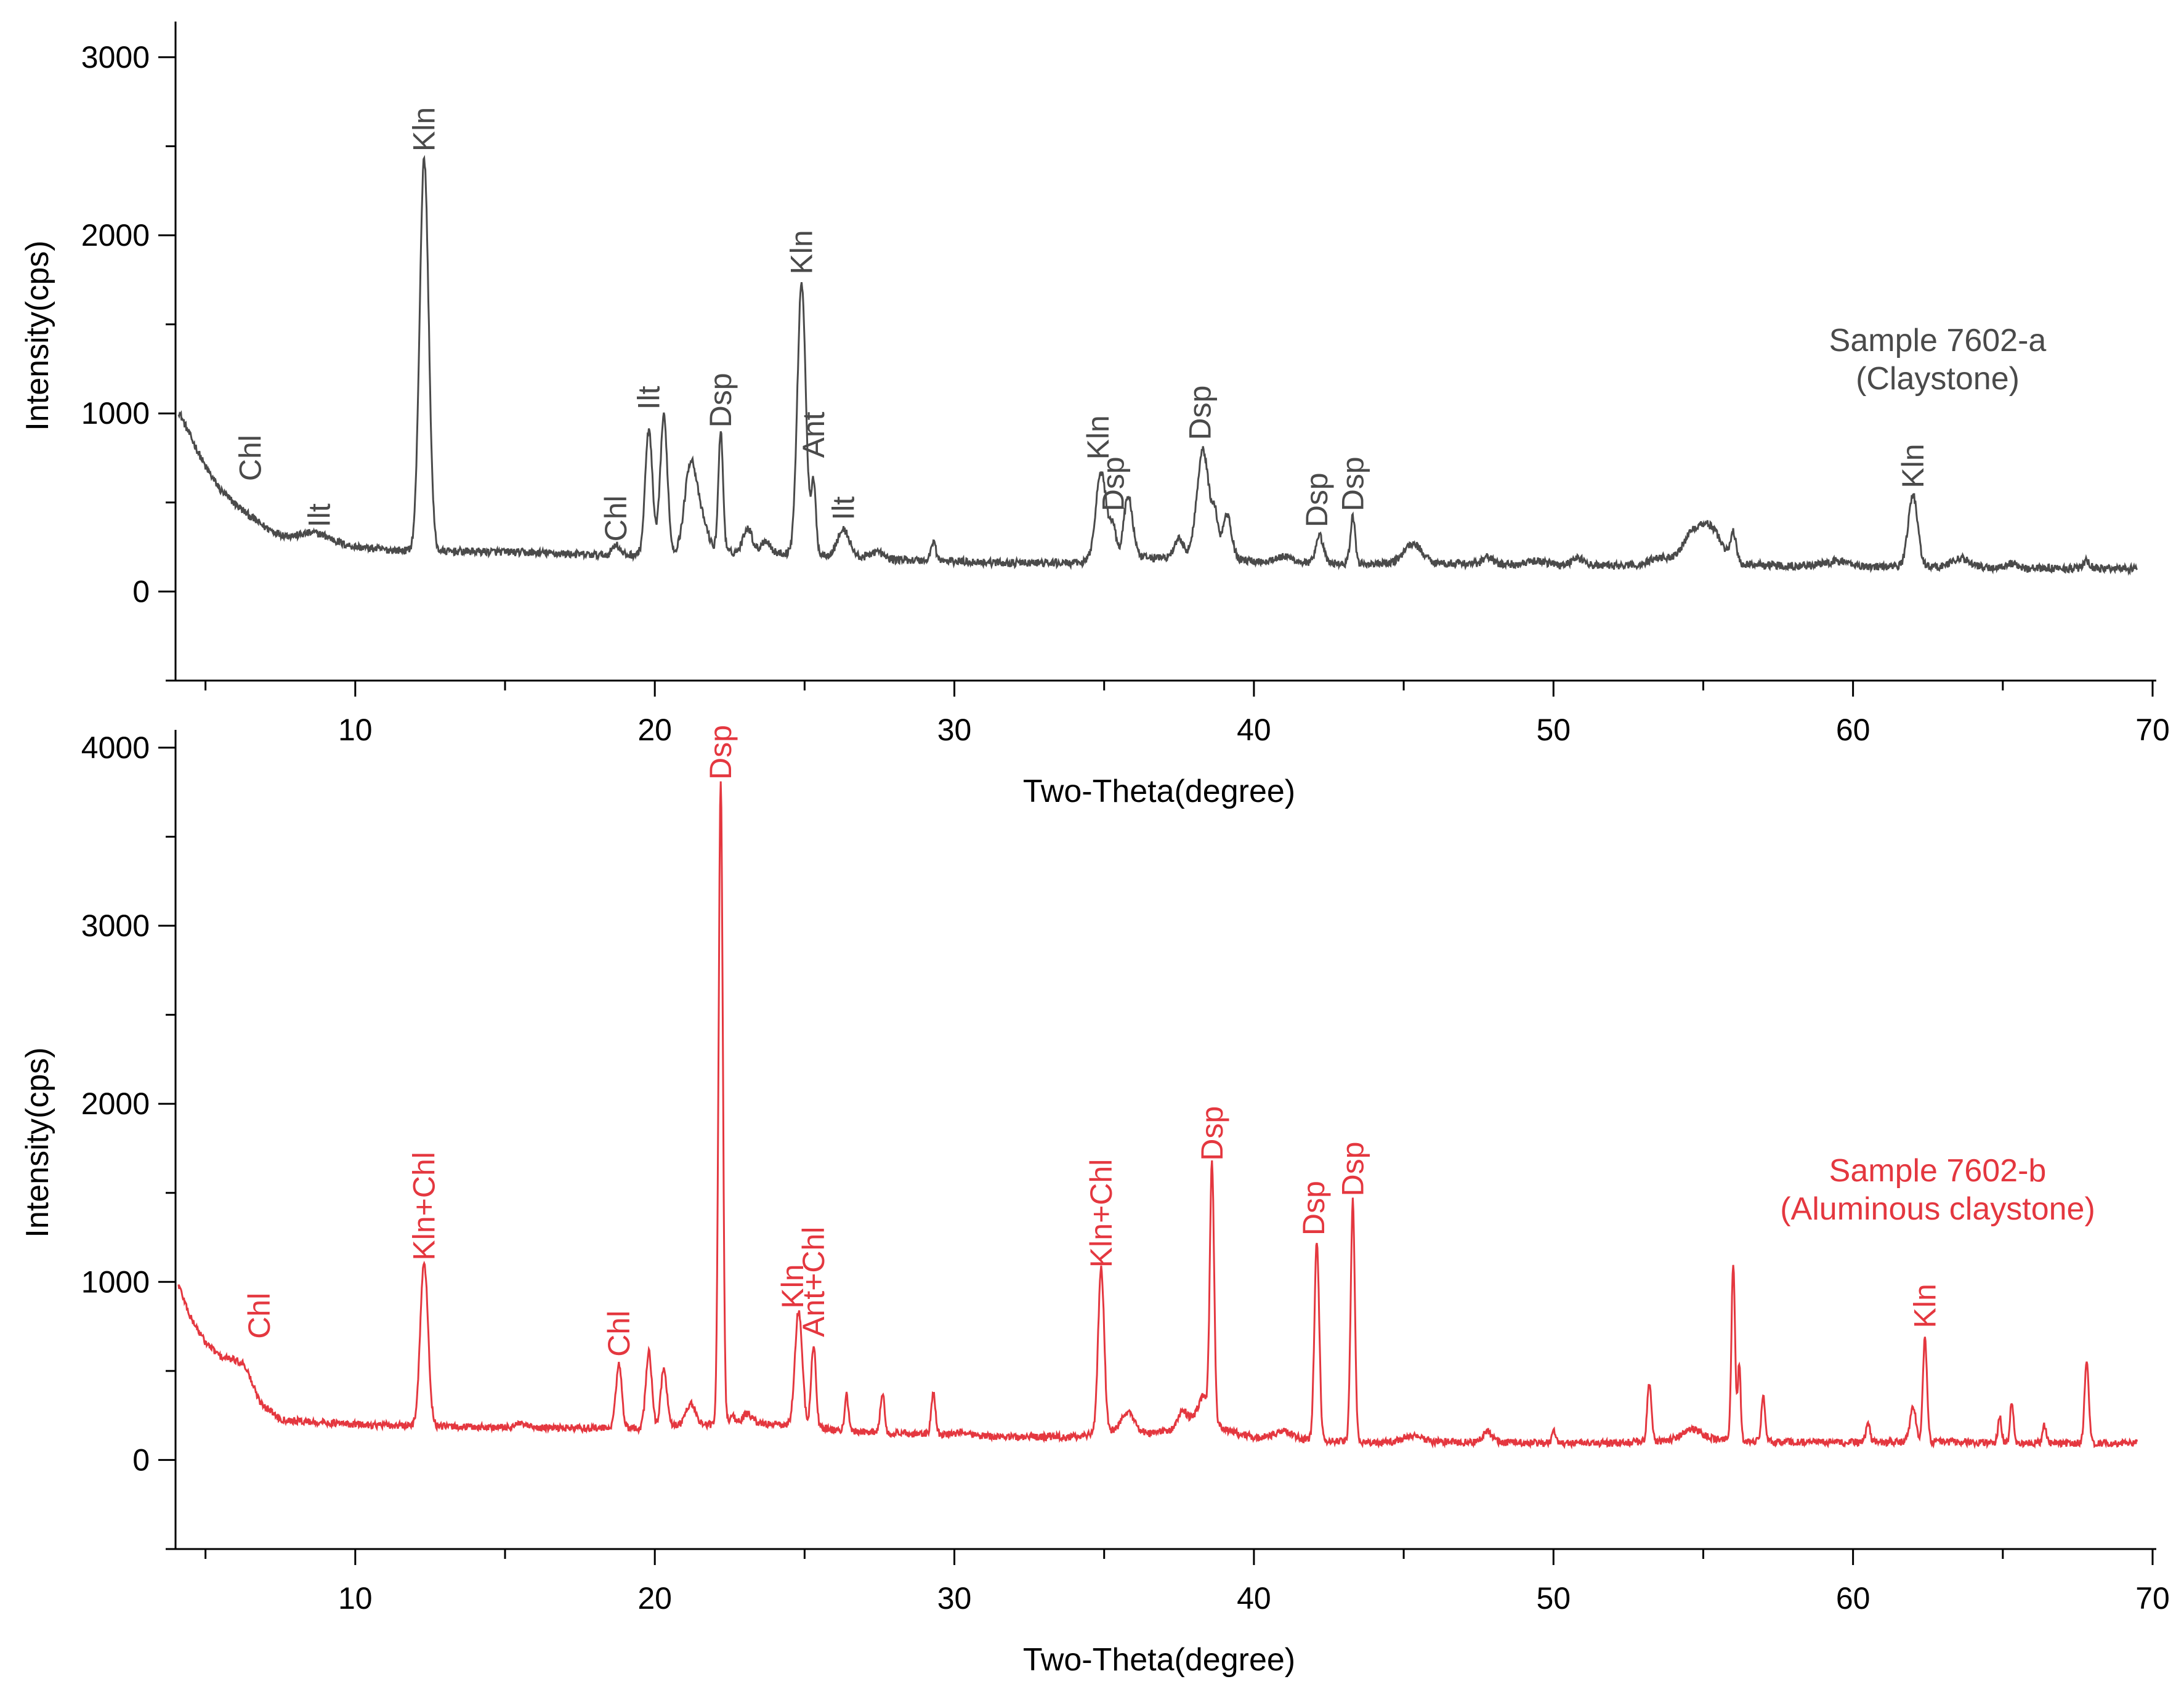 The image size is (2184, 1687). What do you see at coordinates (1938, 379) in the screenshot?
I see `sample-label-line2: (Claystone)` at bounding box center [1938, 379].